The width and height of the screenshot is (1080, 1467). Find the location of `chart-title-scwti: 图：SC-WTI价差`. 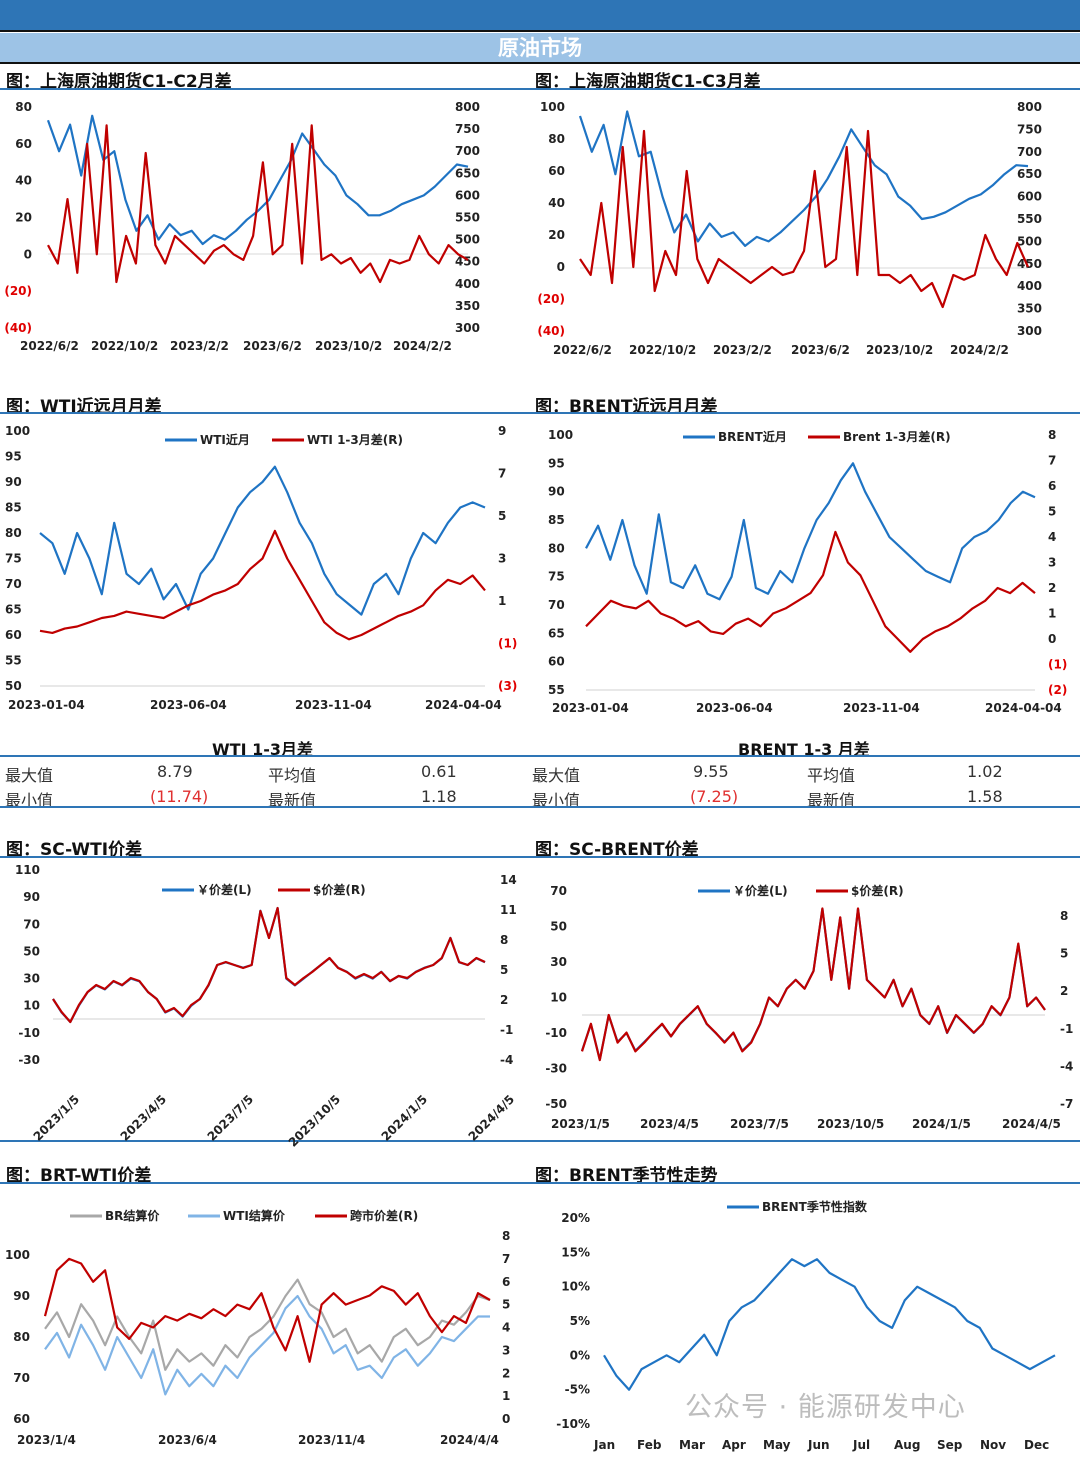

chart-title-scwti: 图：SC-WTI价差 is located at coordinates (74, 850).